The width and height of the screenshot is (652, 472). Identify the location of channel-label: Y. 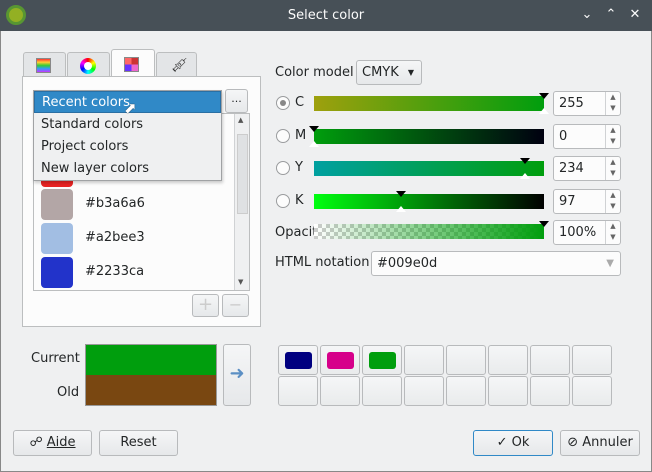
(299, 167).